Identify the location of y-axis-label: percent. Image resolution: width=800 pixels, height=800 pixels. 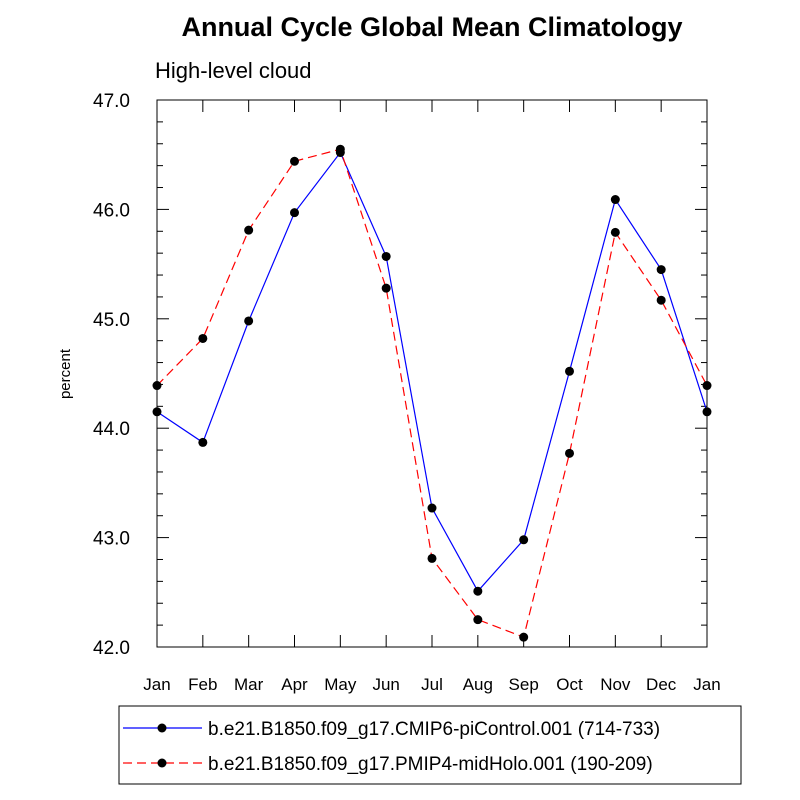
(65, 373).